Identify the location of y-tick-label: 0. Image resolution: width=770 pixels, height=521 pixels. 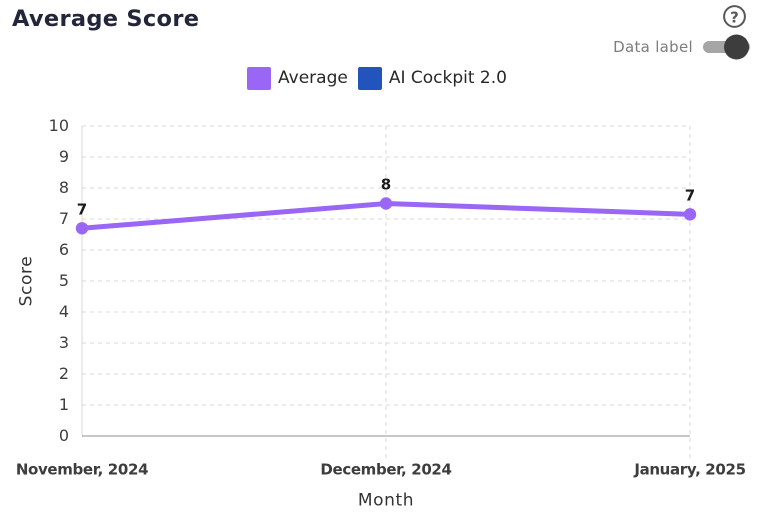
(64, 435).